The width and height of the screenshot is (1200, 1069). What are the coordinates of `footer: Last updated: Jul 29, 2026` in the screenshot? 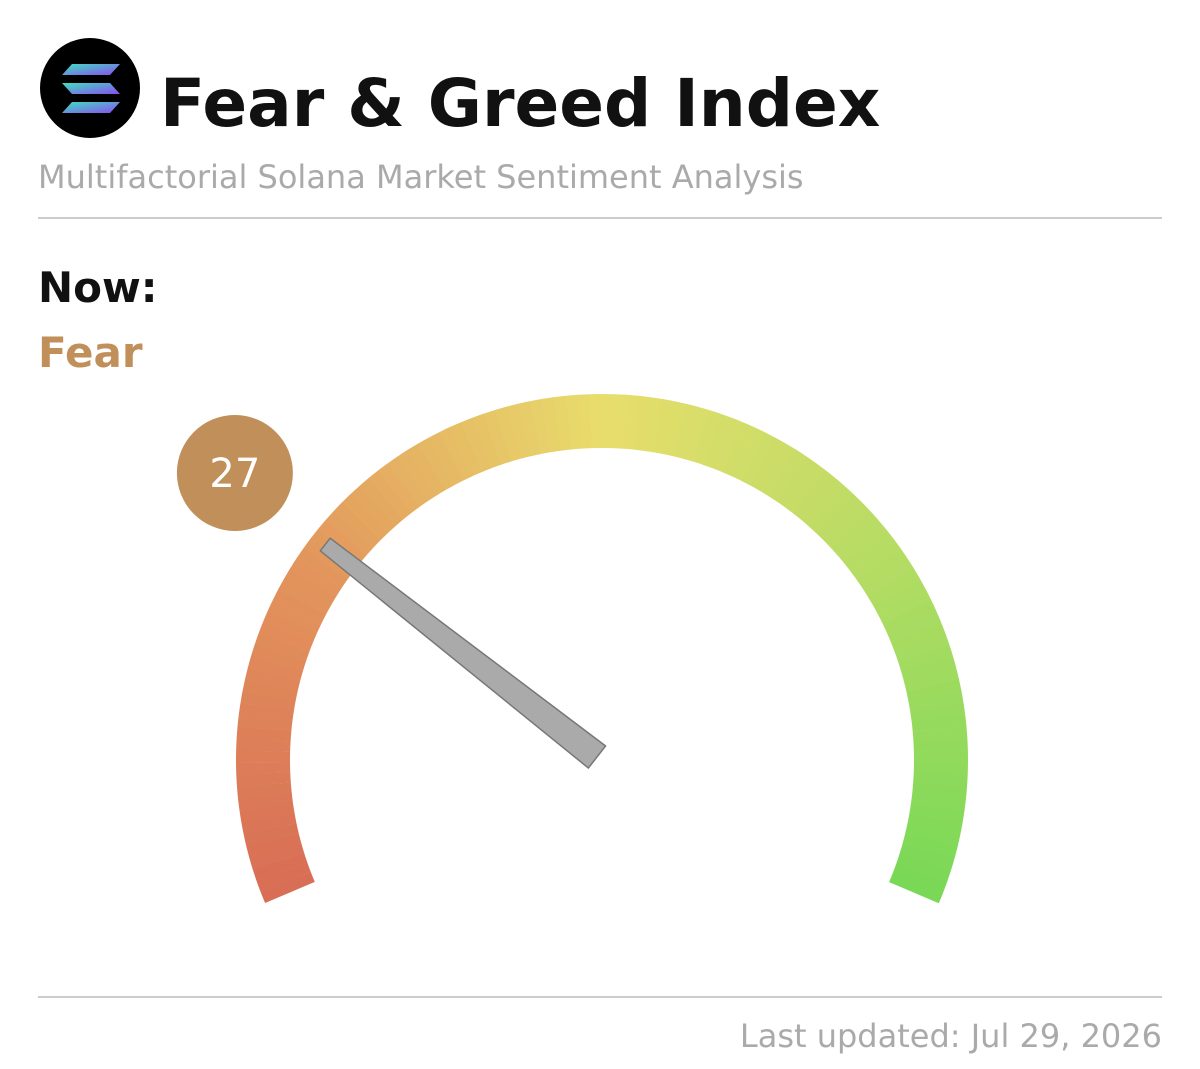 It's located at (951, 1036).